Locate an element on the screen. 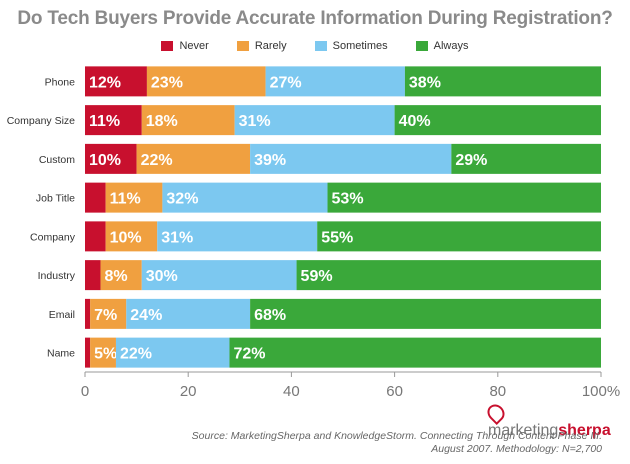  data-label: 30% is located at coordinates (162, 276).